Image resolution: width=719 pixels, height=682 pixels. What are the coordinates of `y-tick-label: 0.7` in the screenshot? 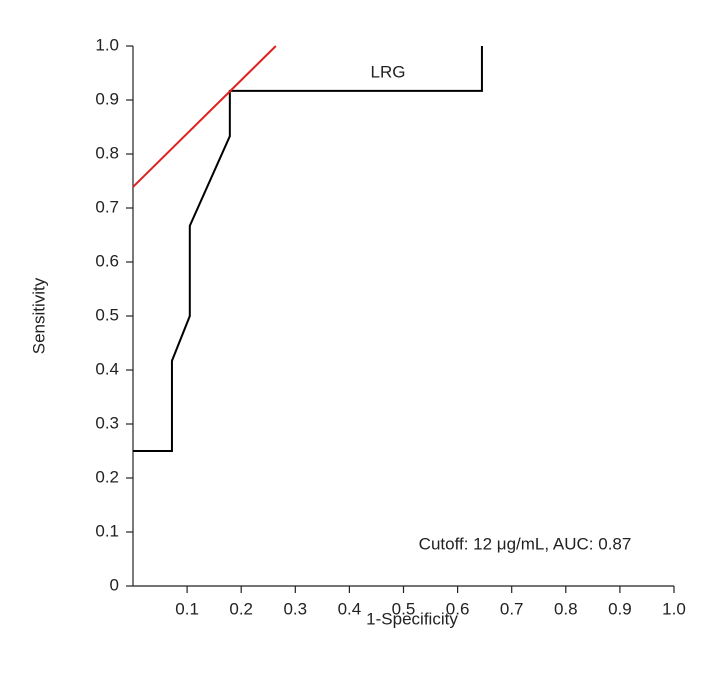 It's located at (107, 206).